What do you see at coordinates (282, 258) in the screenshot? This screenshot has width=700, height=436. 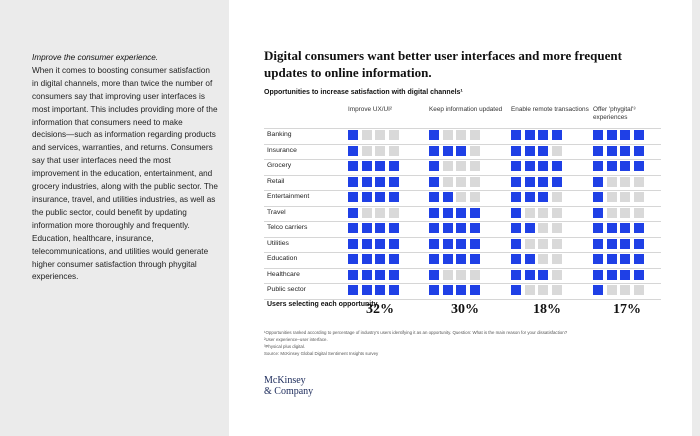 I see `row-label-education: Education` at bounding box center [282, 258].